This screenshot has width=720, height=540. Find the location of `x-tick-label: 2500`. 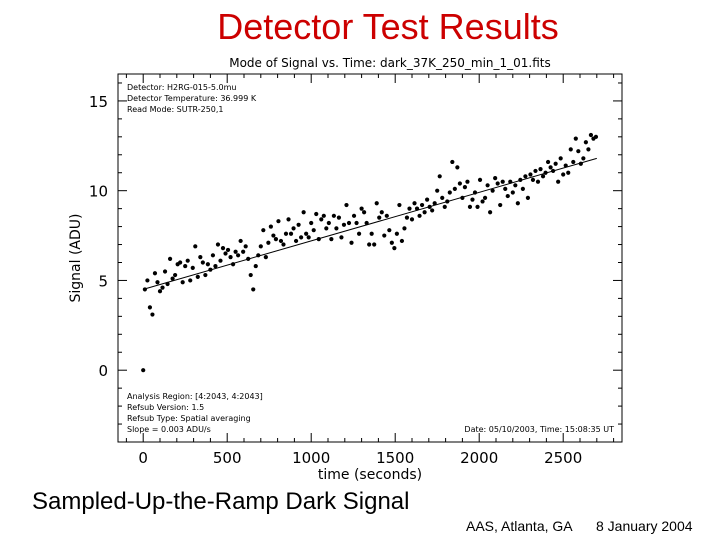

x-tick-label: 2500 is located at coordinates (563, 458).